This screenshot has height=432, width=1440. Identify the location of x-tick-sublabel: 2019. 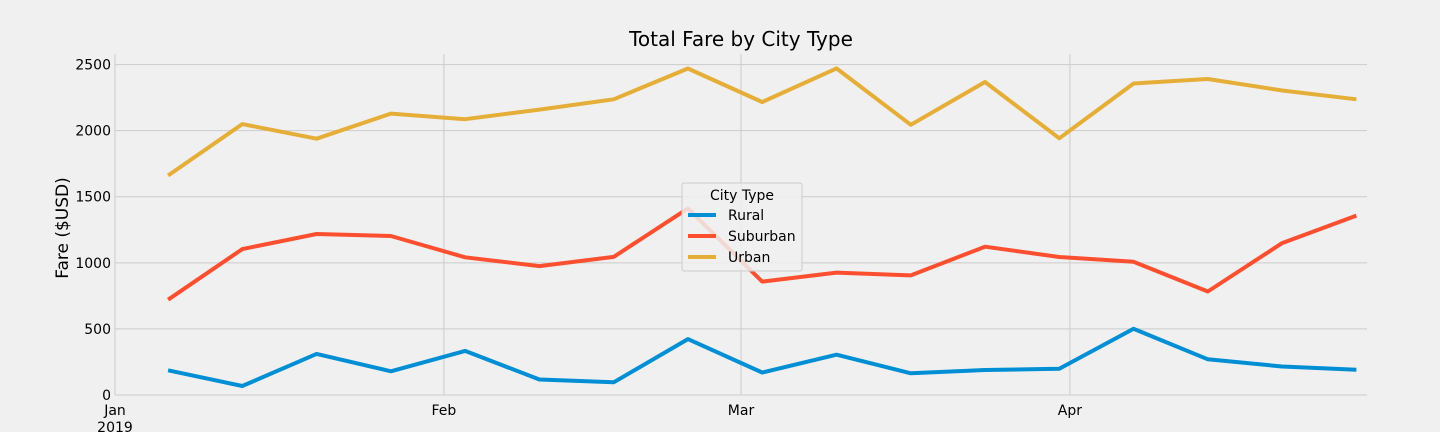
(115, 426).